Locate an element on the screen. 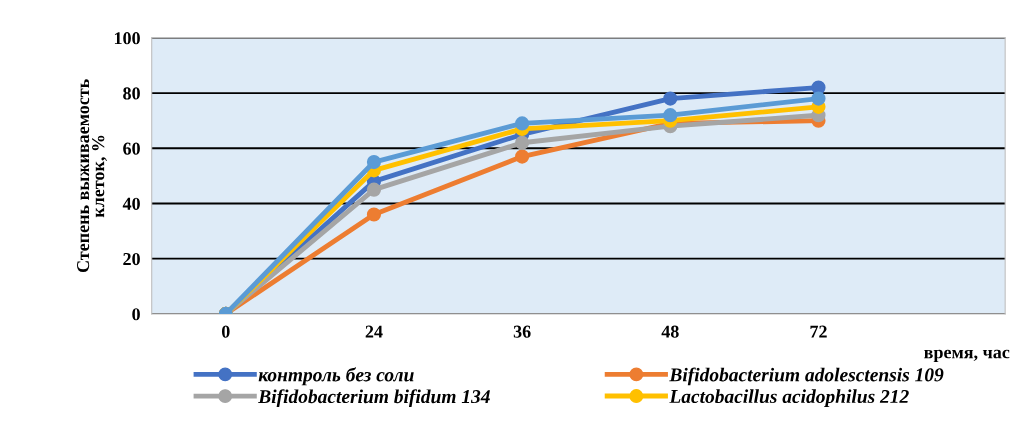  x-tick-label: 0 is located at coordinates (225, 331).